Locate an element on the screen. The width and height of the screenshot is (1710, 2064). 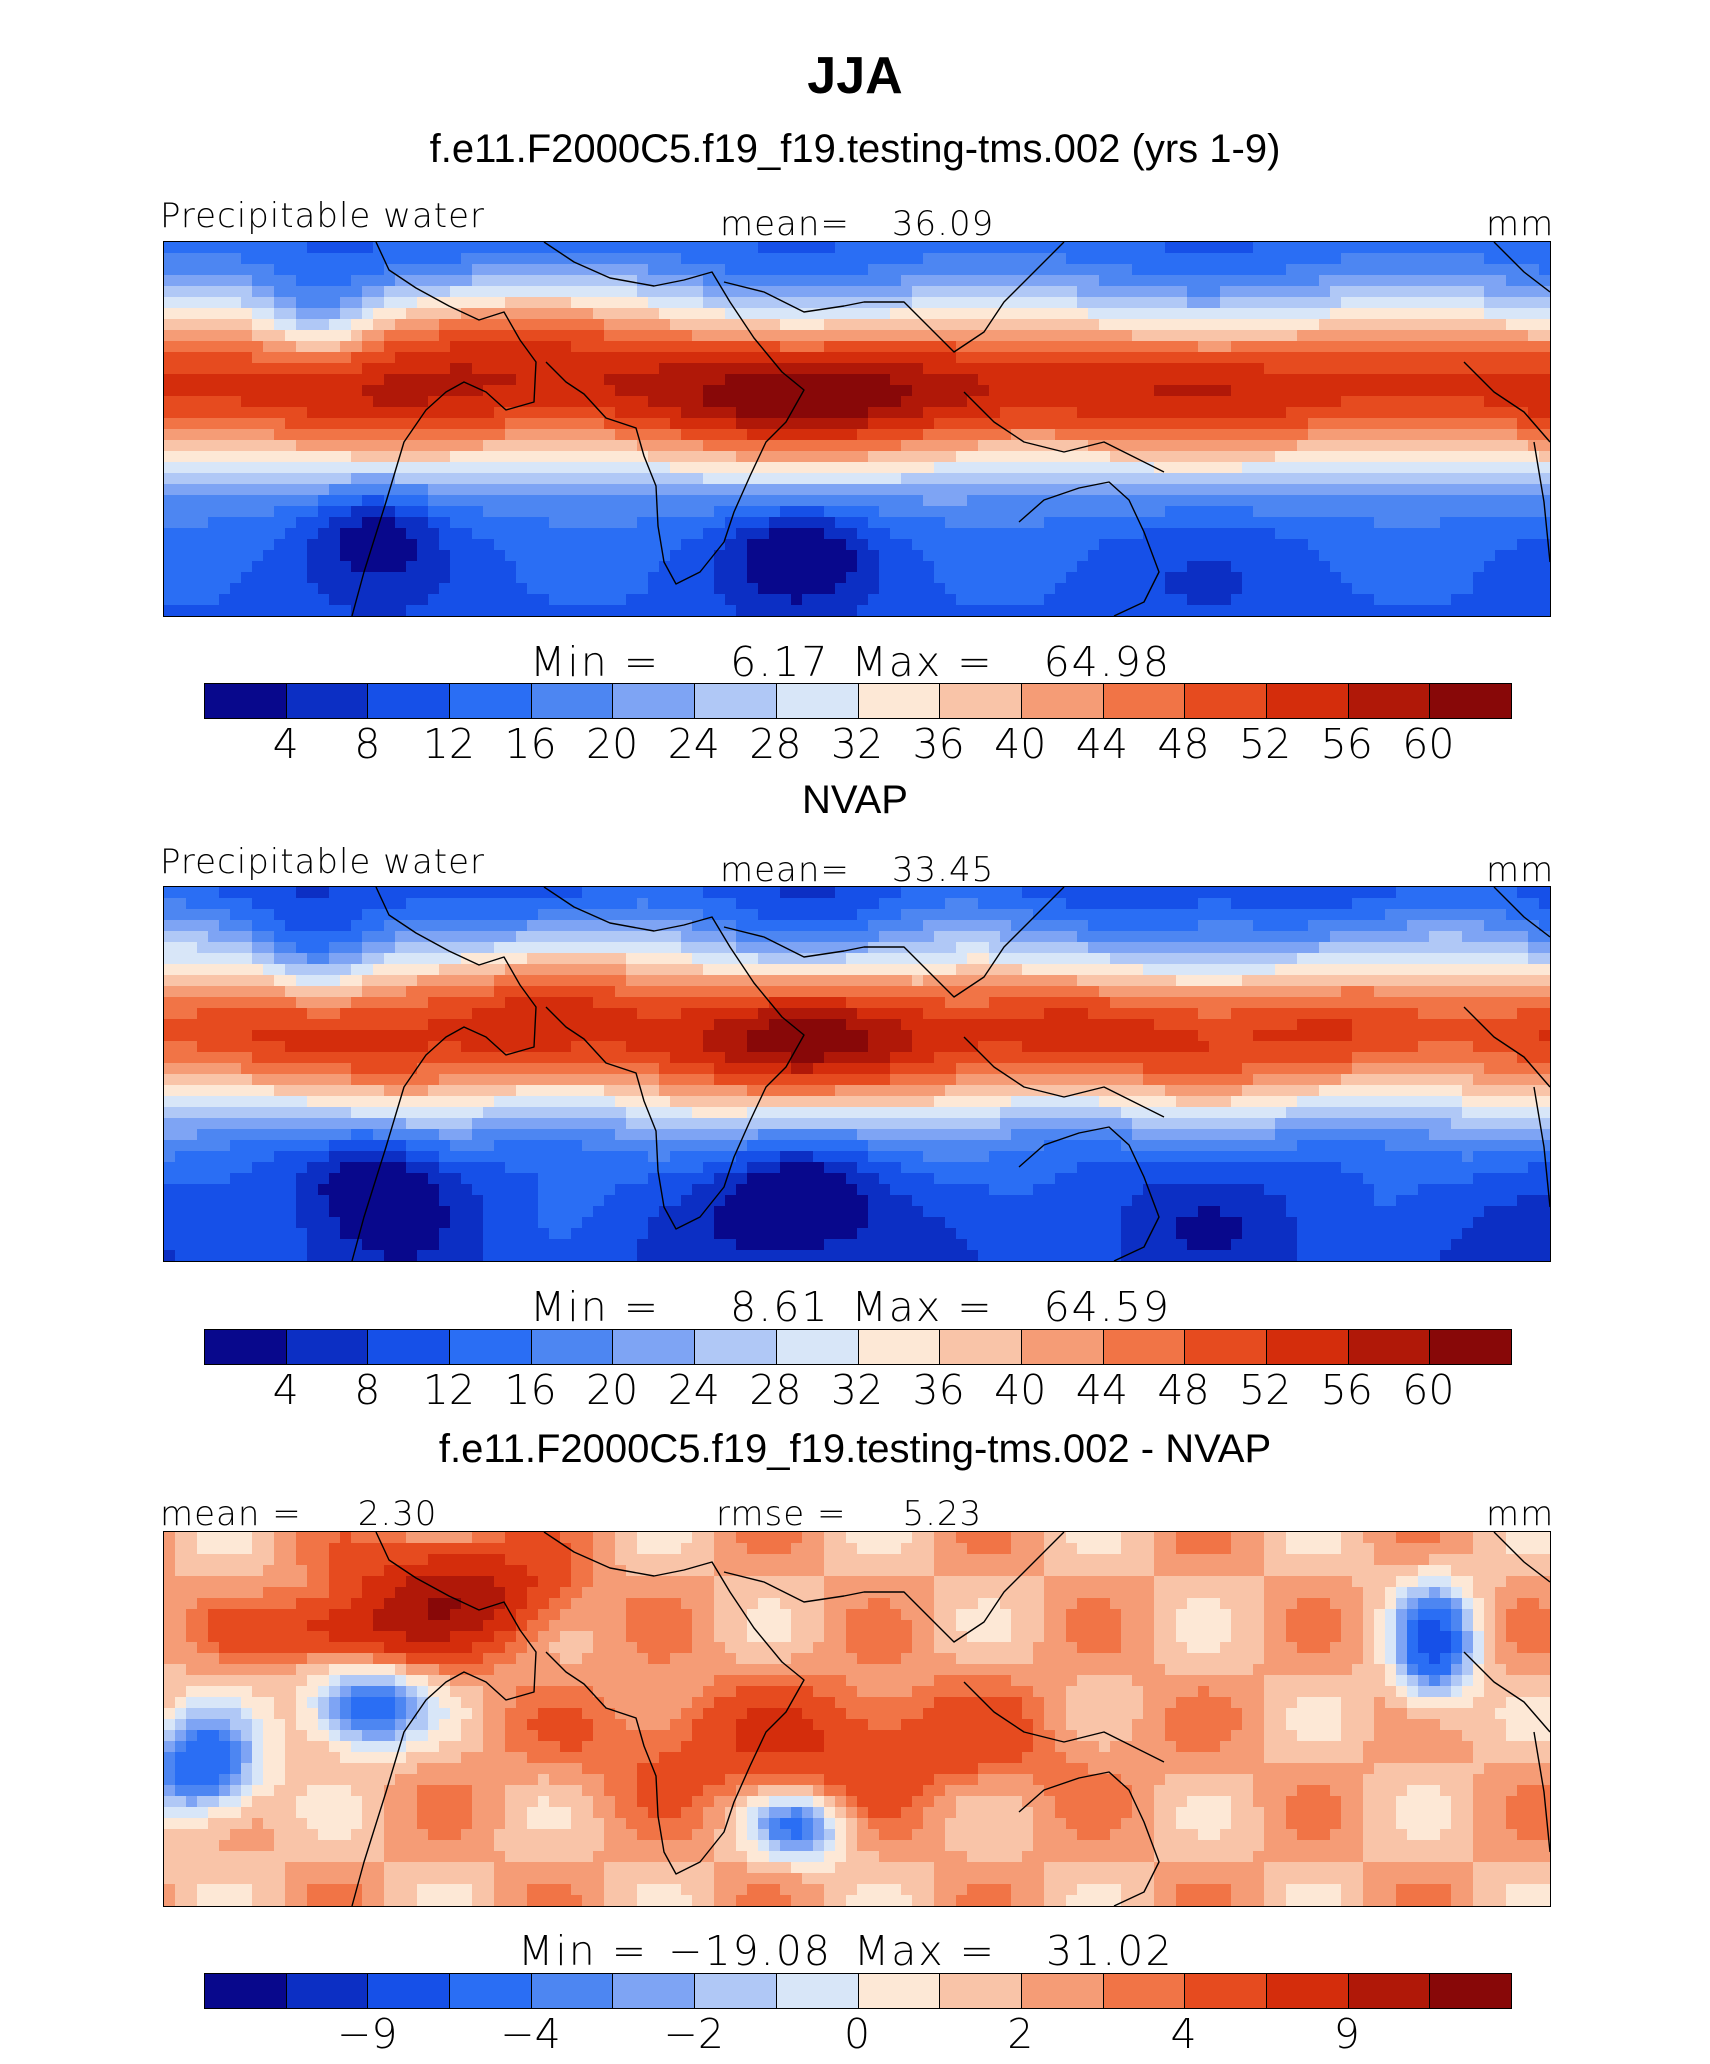
colorbar-tick-label: 28 is located at coordinates (775, 1390).